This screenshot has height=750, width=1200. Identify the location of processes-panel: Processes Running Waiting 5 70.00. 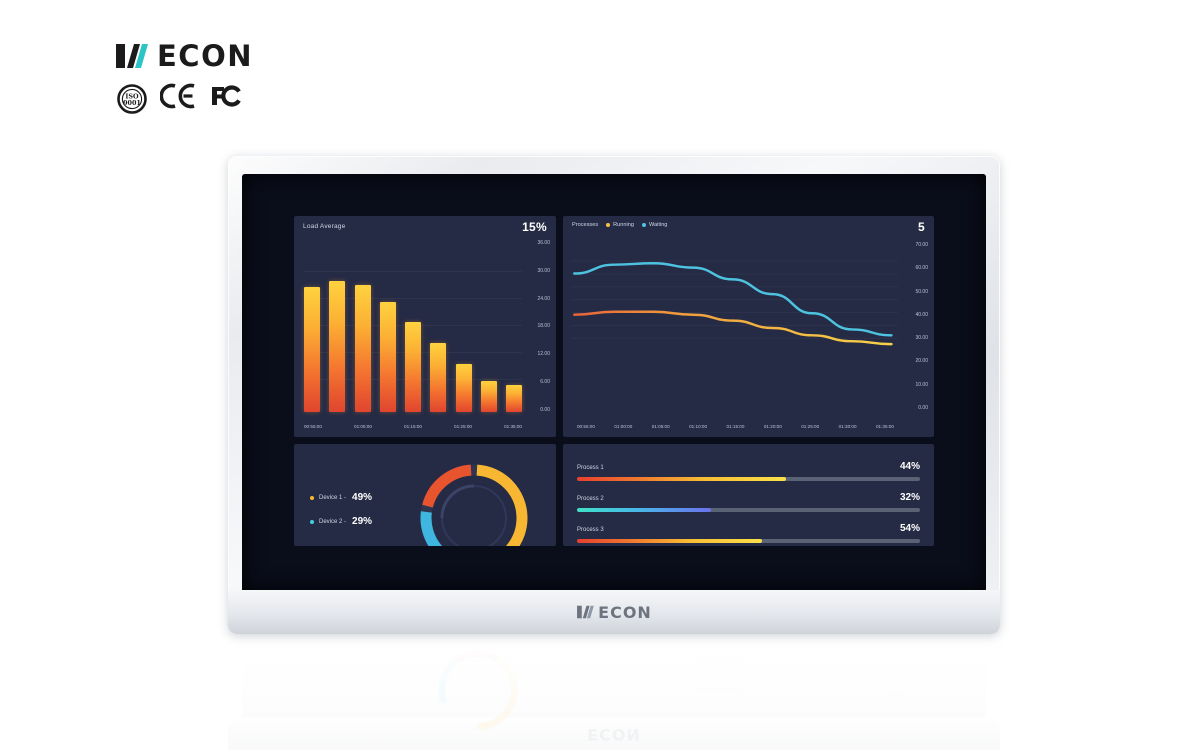
(748, 326).